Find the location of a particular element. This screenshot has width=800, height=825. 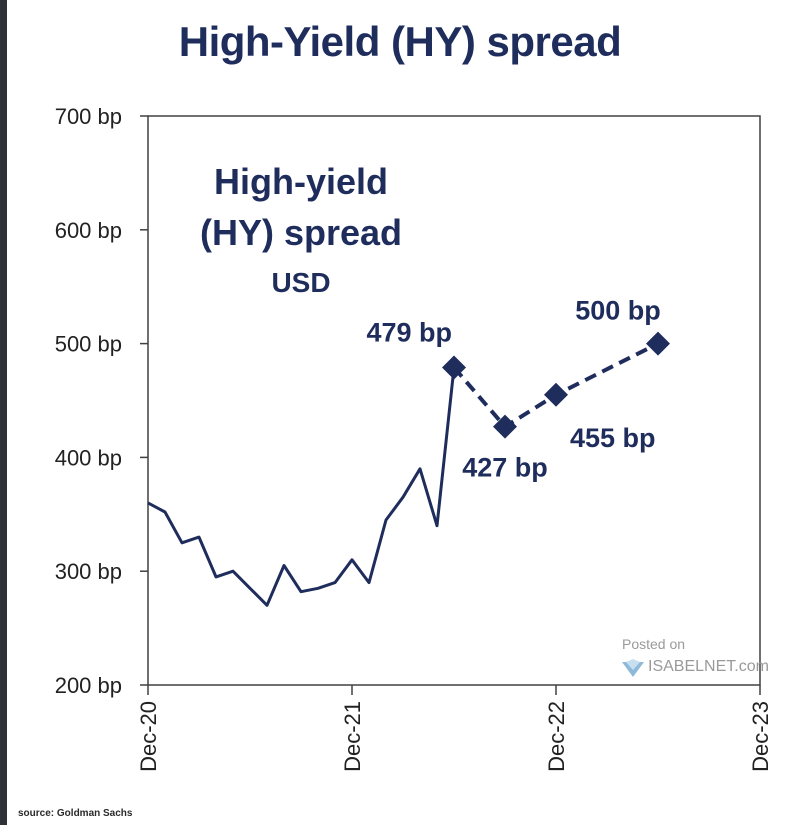

data-label: 479 bp is located at coordinates (409, 332).